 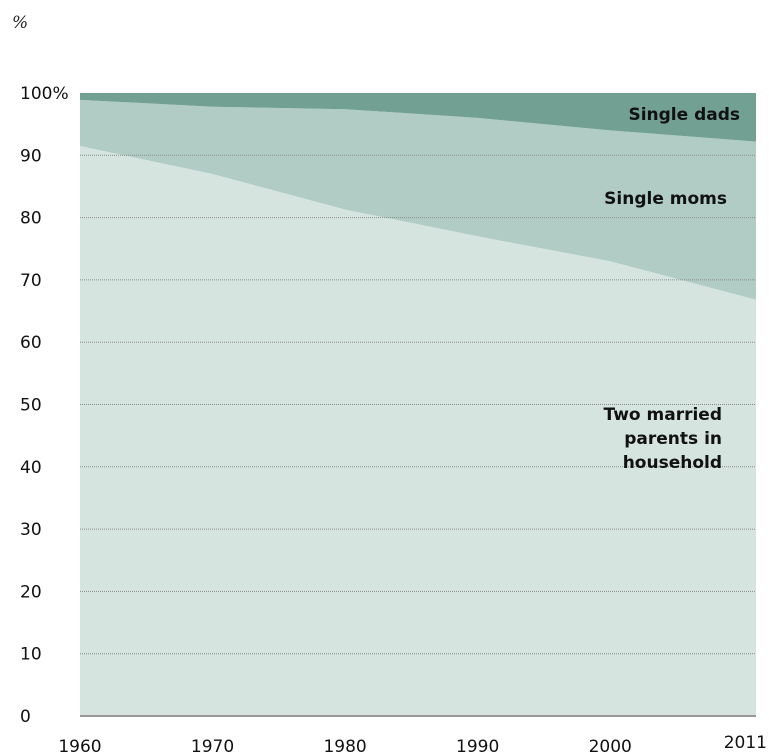 I want to click on y-tick-label: 0, so click(x=25, y=717).